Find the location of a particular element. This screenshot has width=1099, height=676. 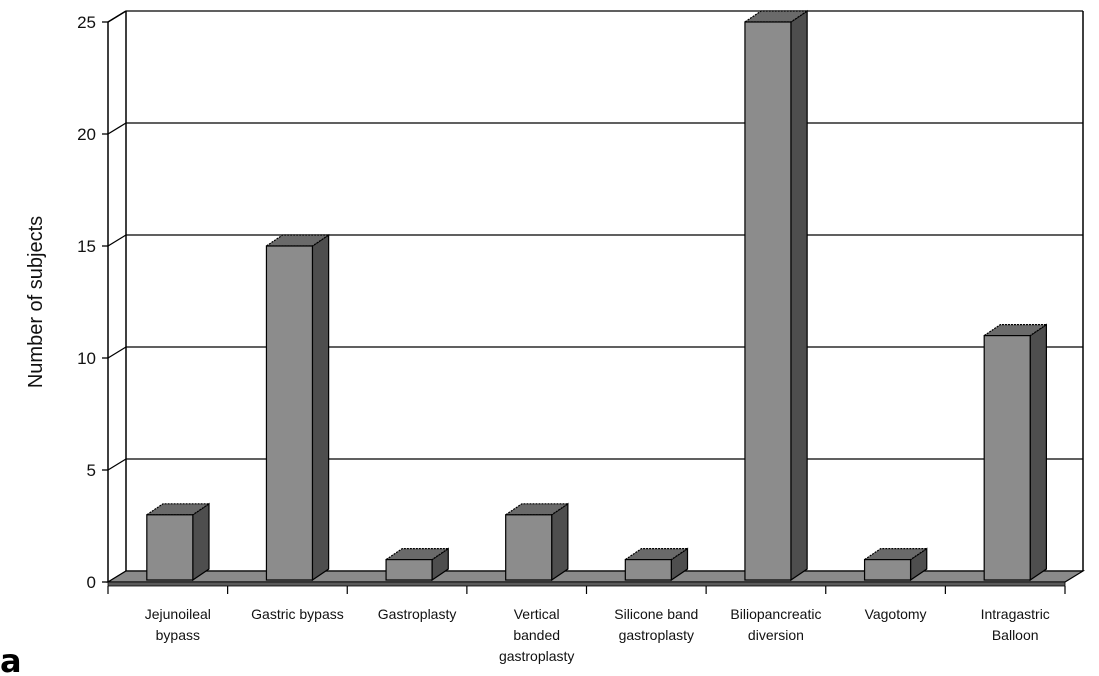

x-category-label: Intragastric Balloon is located at coordinates (1015, 624).